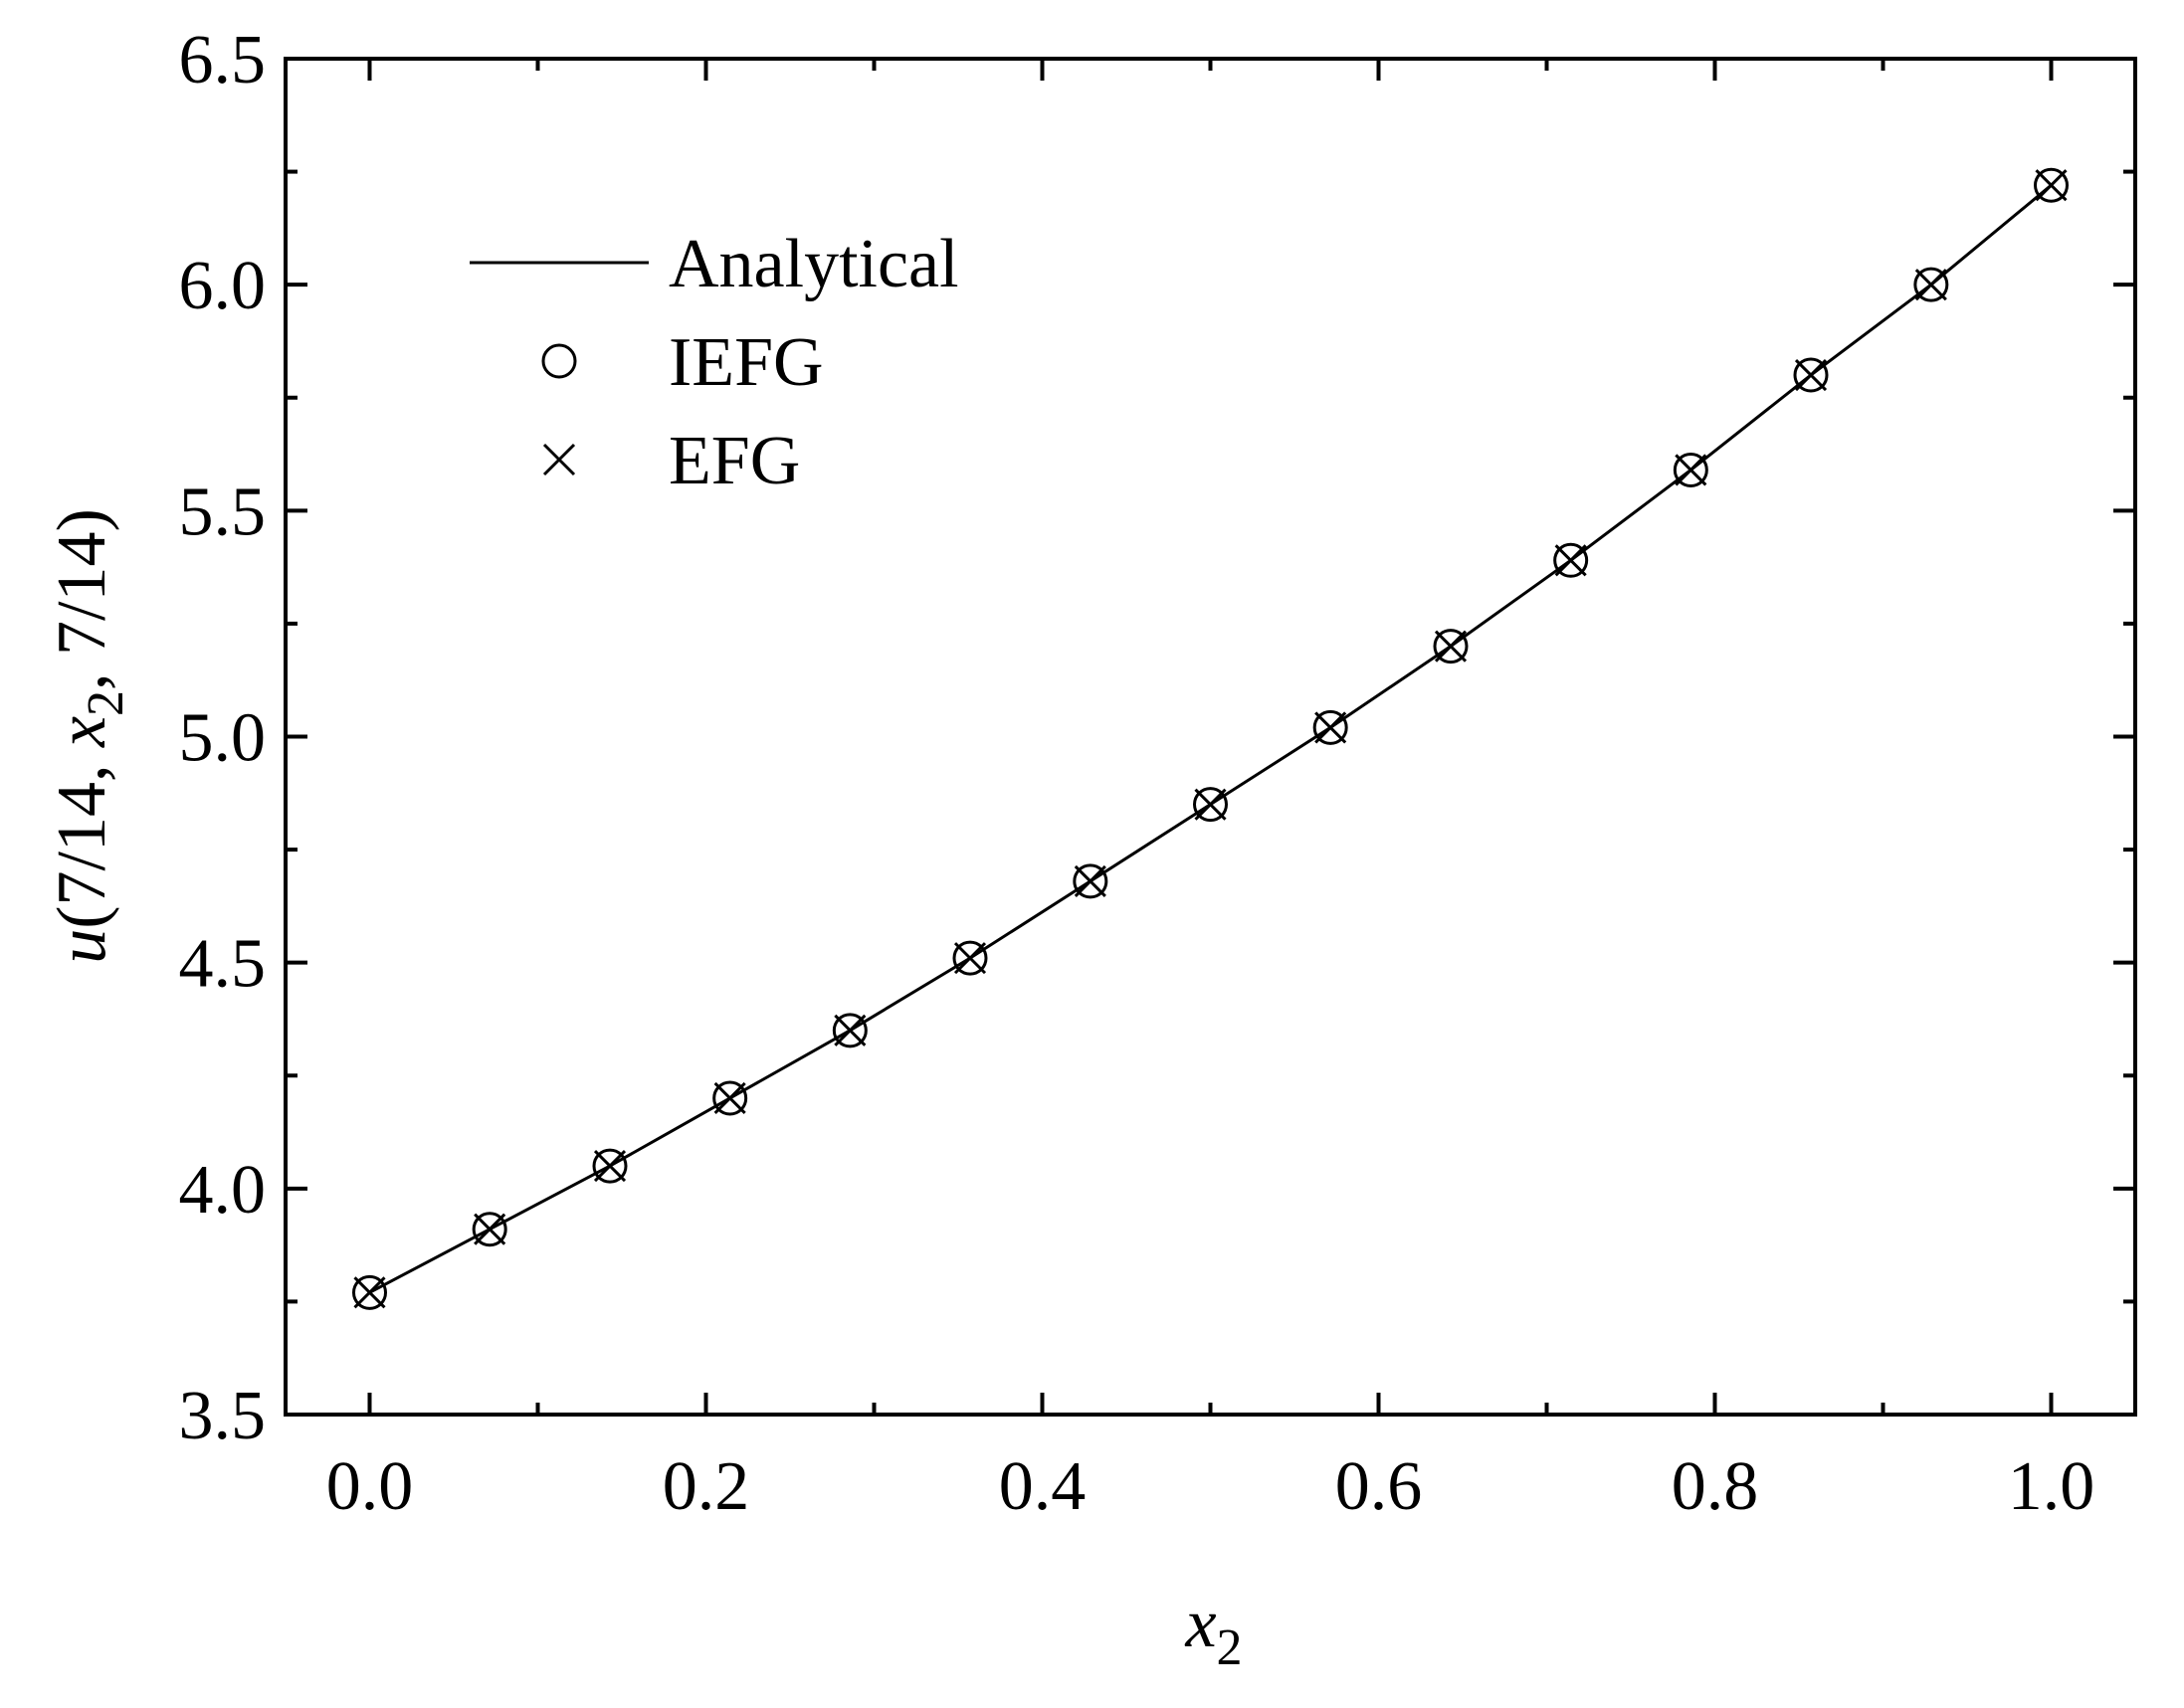  Describe the element at coordinates (223, 738) in the screenshot. I see `y-tick-label: 5.0` at that location.